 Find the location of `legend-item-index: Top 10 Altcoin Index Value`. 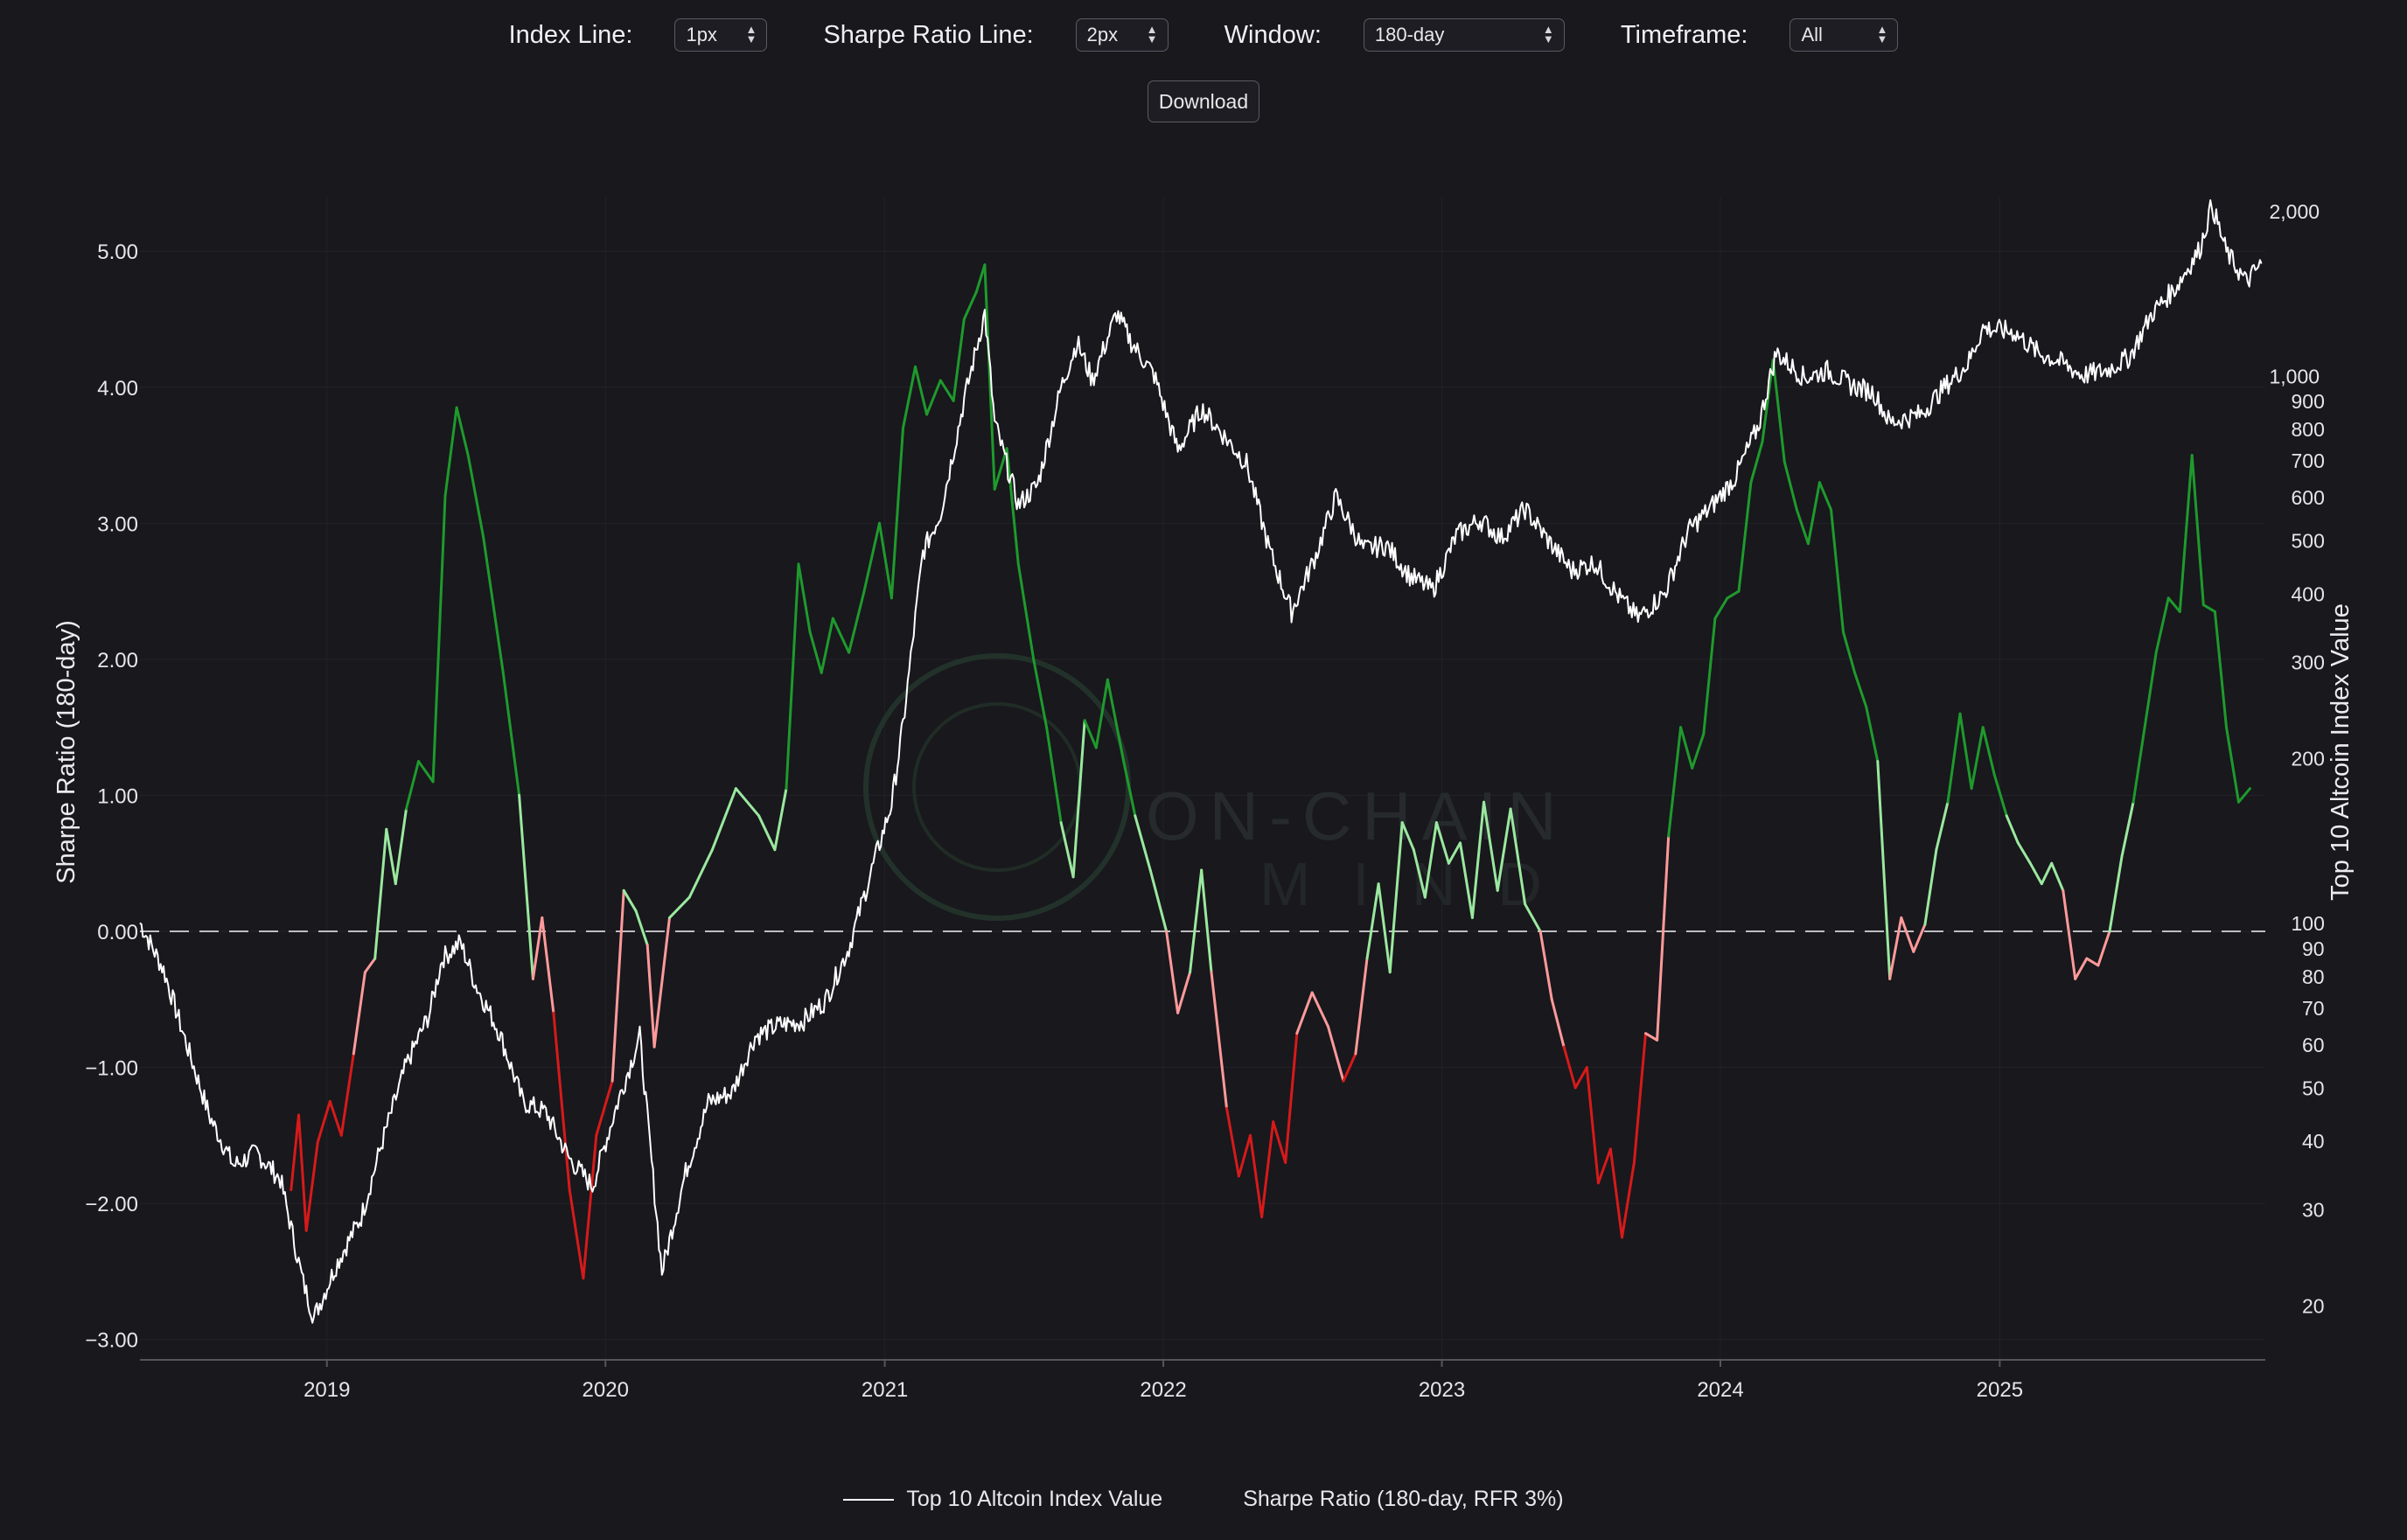

legend-item-index: Top 10 Altcoin Index Value is located at coordinates (1002, 1500).